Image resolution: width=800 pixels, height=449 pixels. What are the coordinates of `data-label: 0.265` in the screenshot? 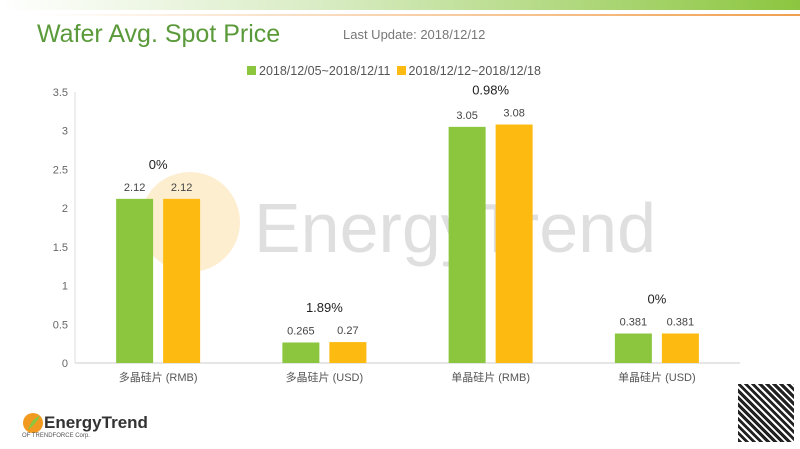 It's located at (301, 331).